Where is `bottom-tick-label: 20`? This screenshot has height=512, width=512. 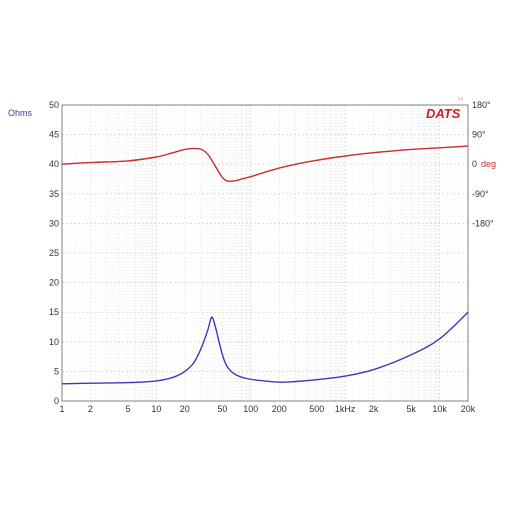 bottom-tick-label: 20 is located at coordinates (185, 409).